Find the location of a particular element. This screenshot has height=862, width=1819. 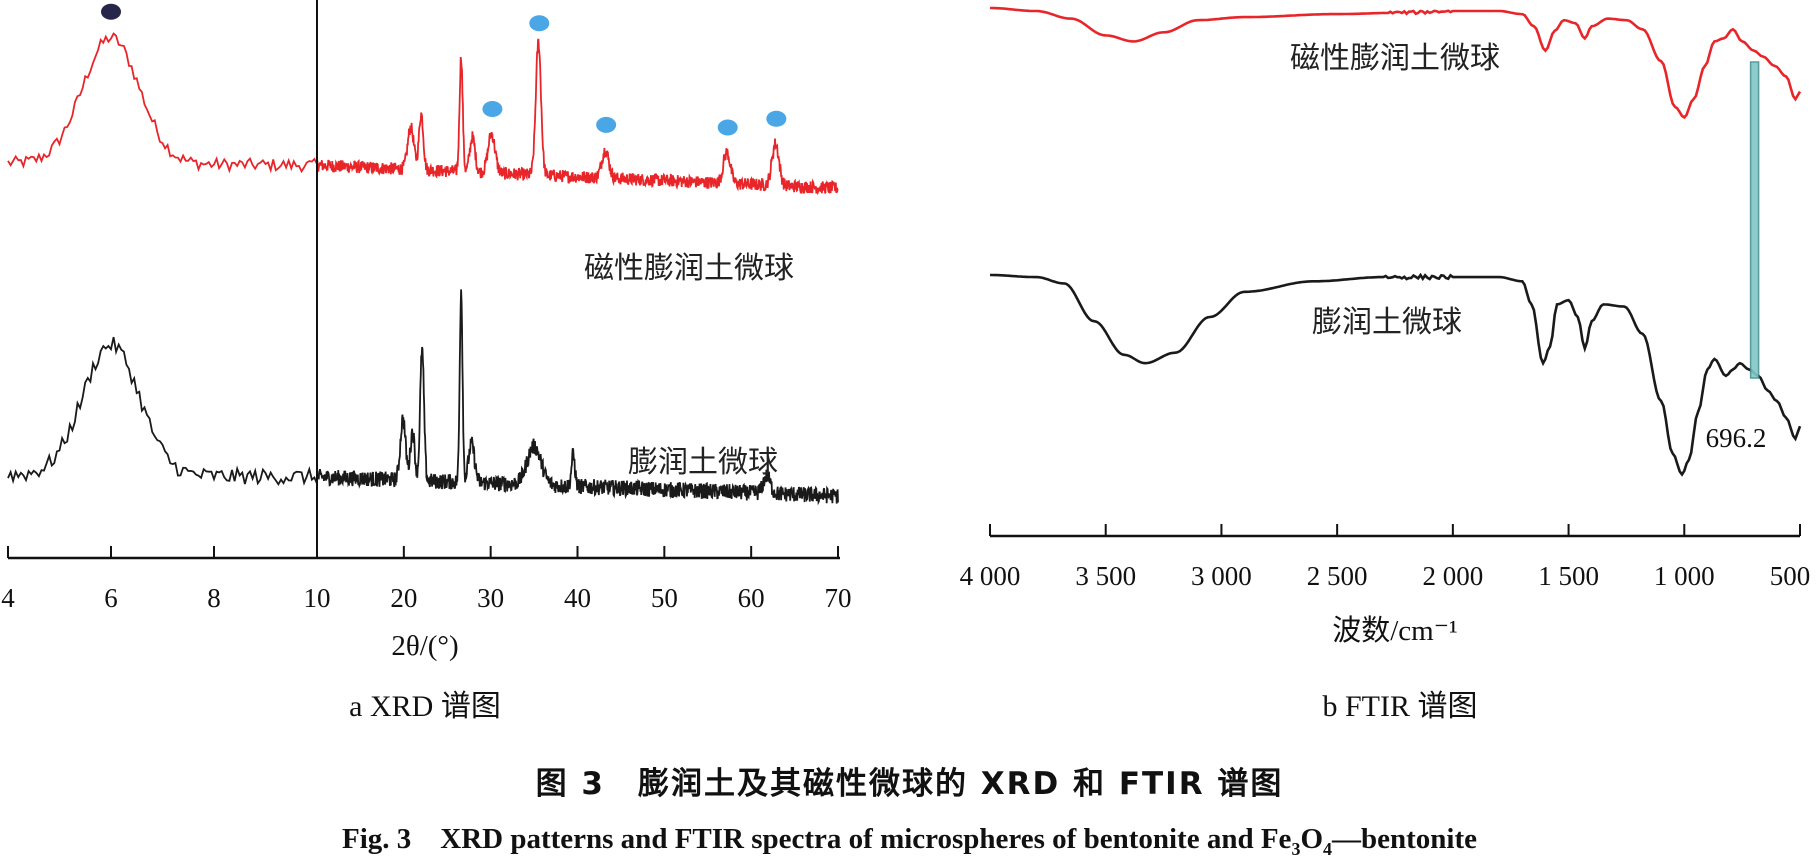

caption-en-mid: O is located at coordinates (1311, 839).